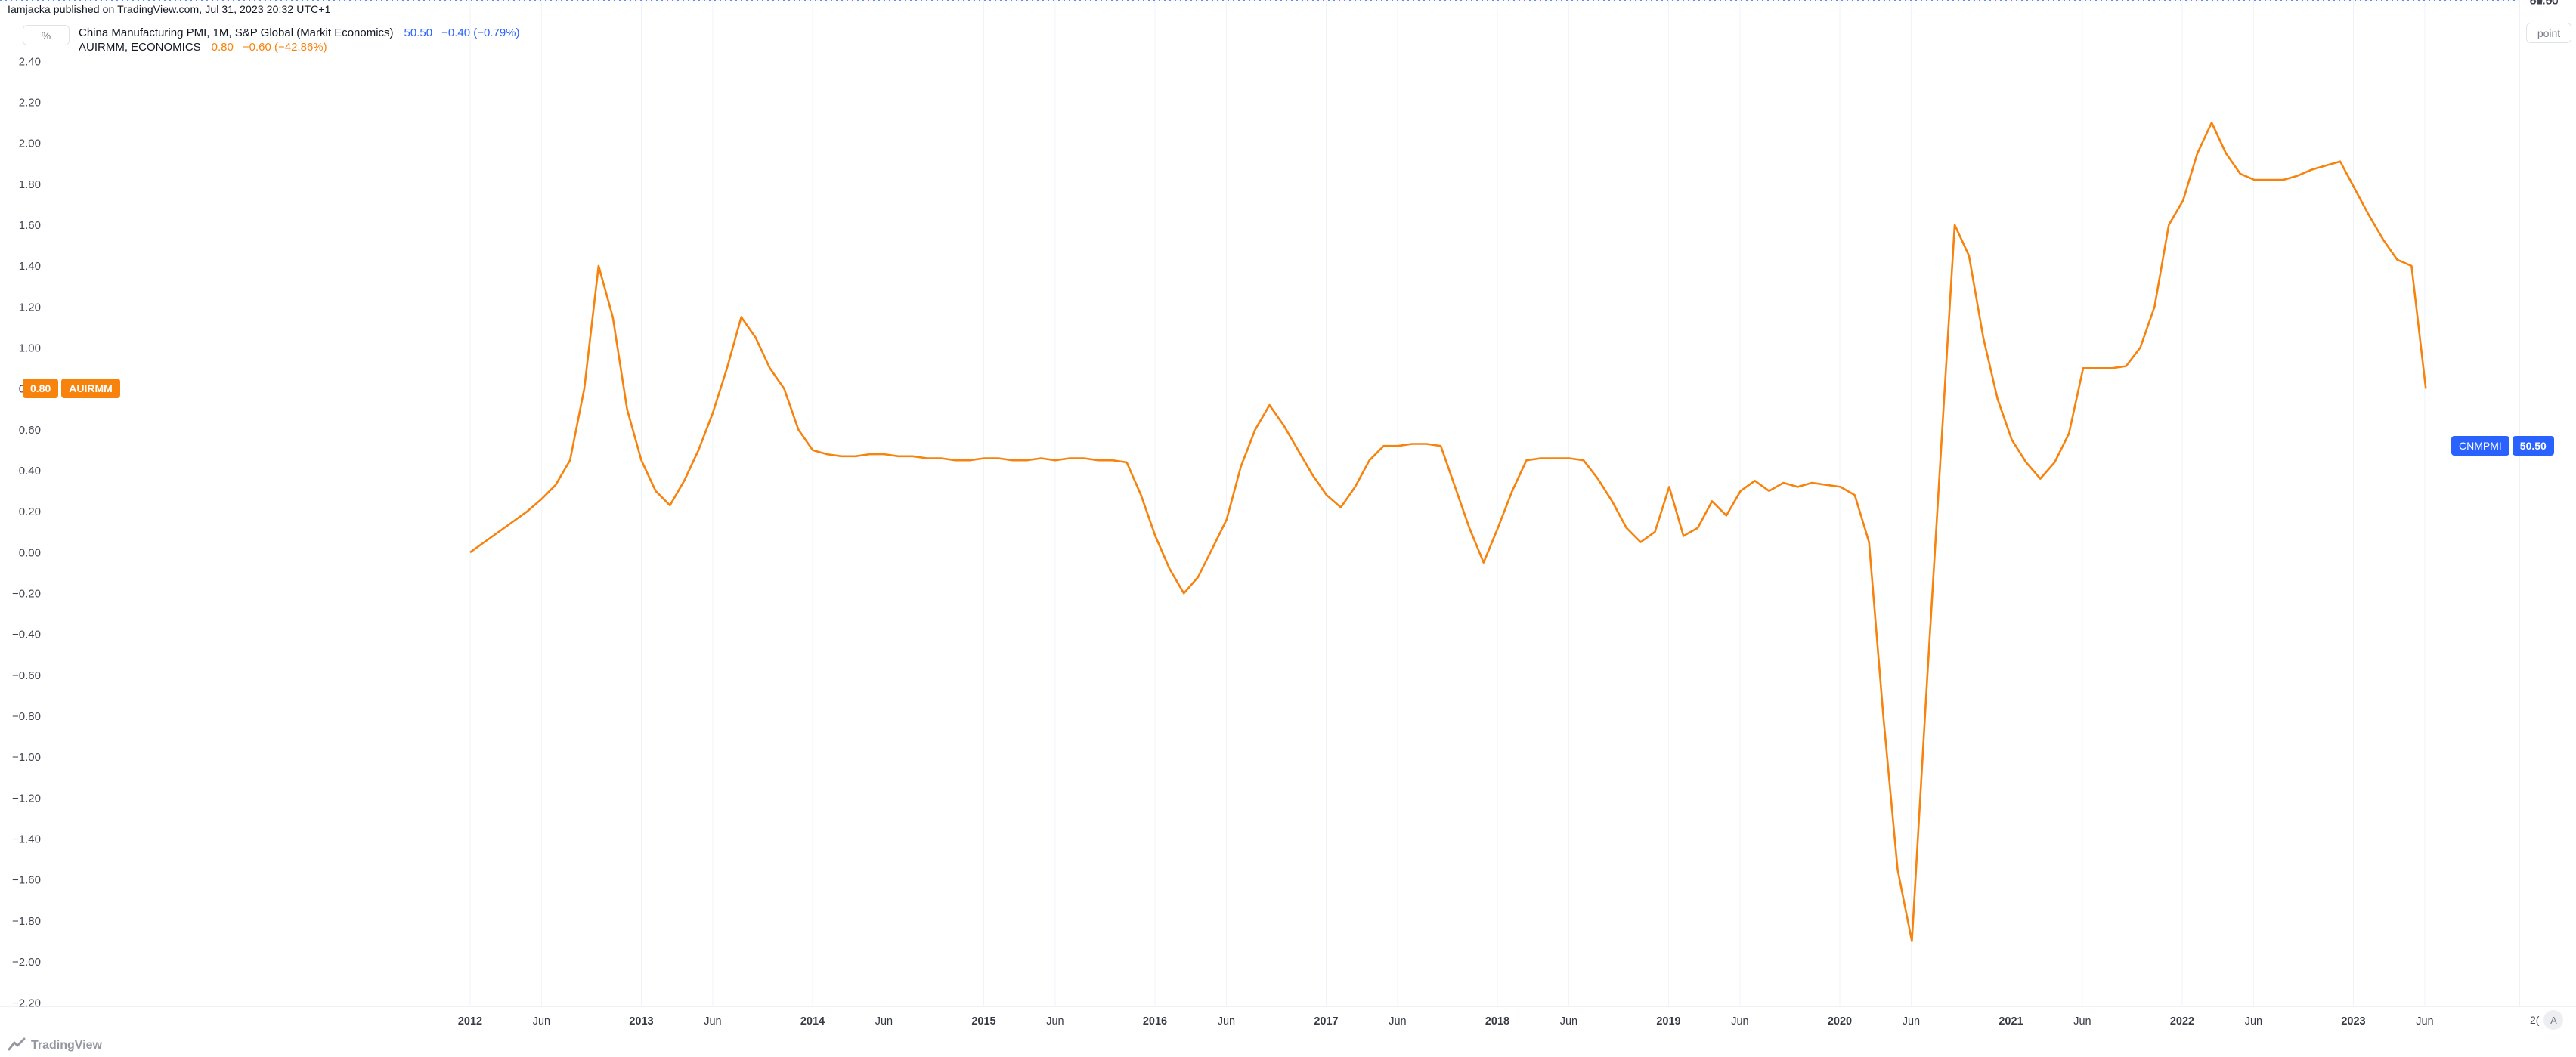 Image resolution: width=2576 pixels, height=1057 pixels. What do you see at coordinates (30, 184) in the screenshot?
I see `left-axis-tick: 1.80` at bounding box center [30, 184].